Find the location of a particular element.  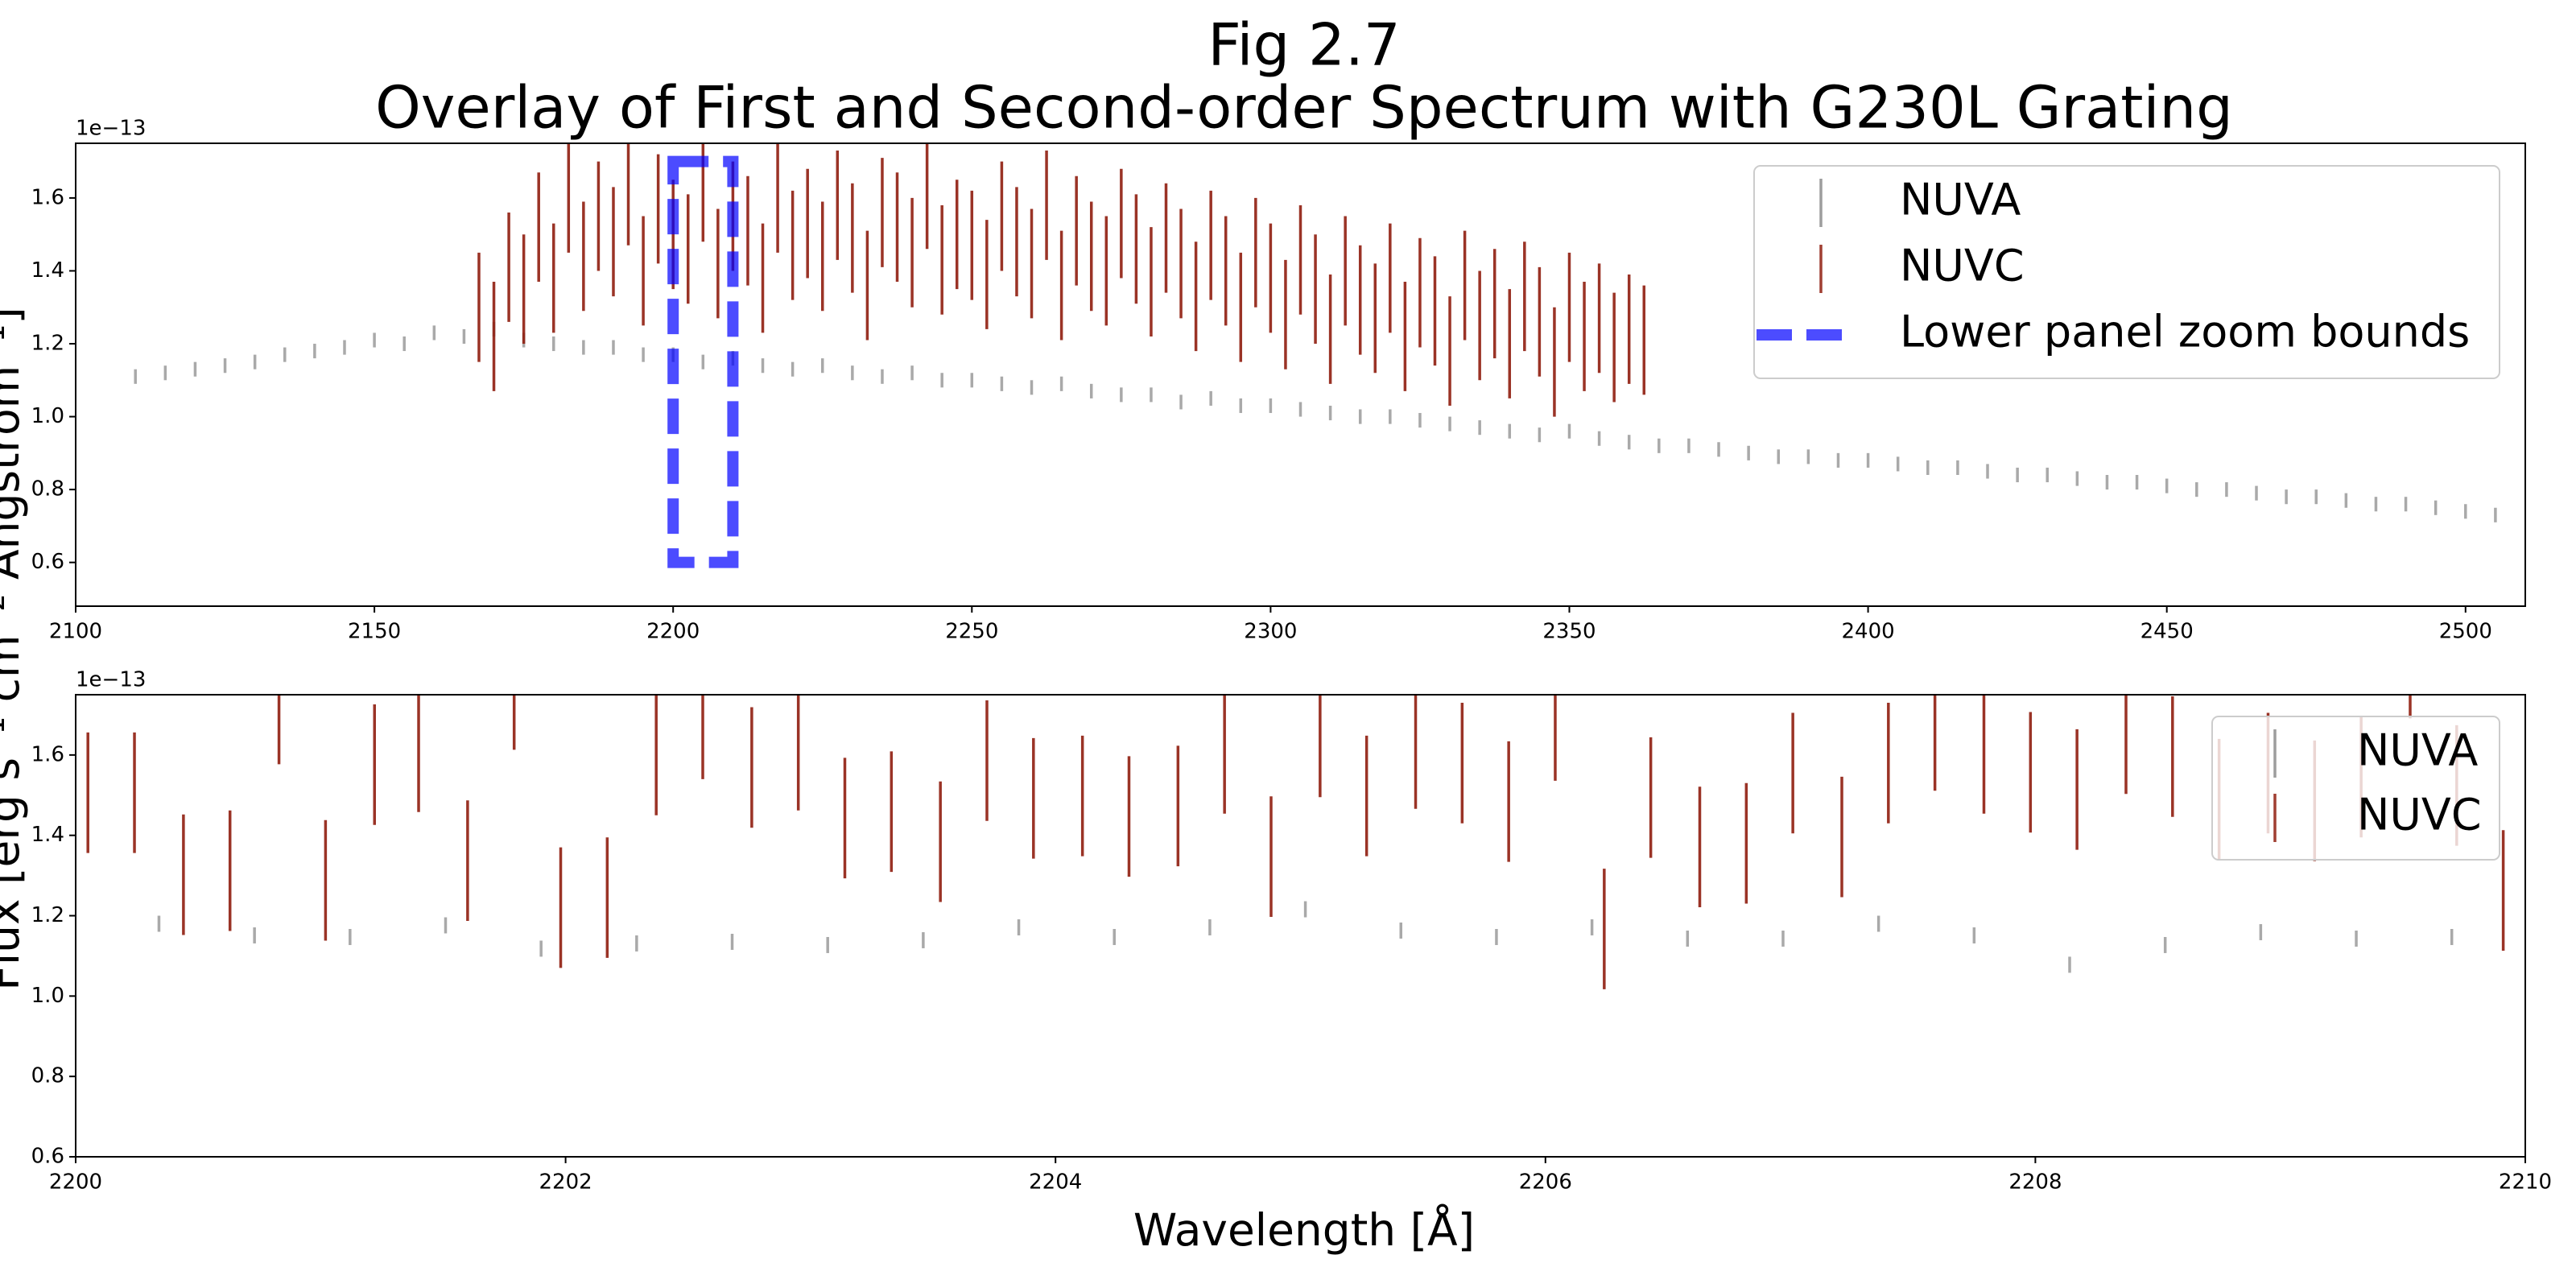

x-tick-label: 2150 is located at coordinates (374, 632).